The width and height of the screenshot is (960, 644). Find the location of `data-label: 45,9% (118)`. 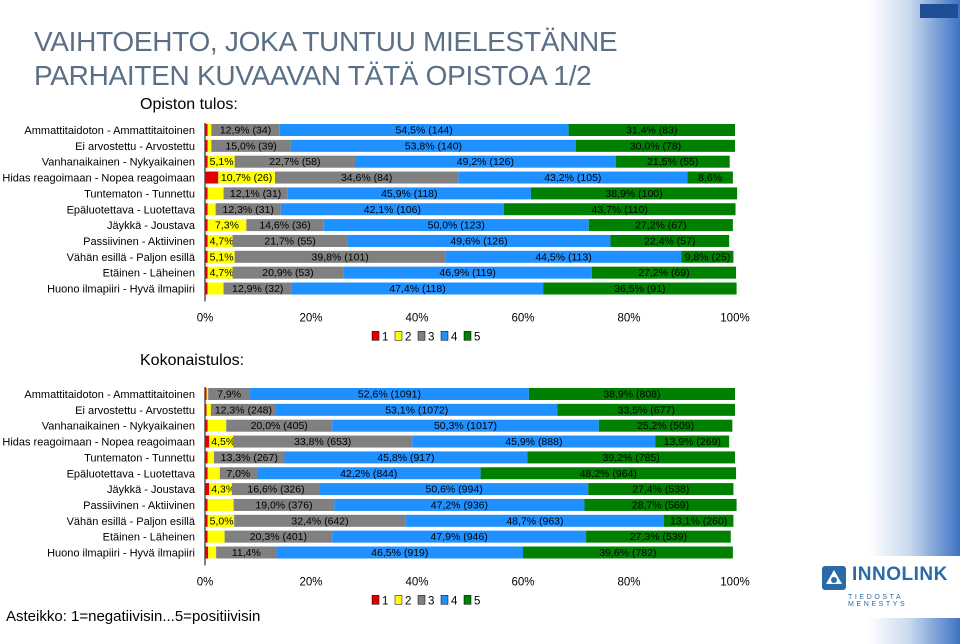

data-label: 45,9% (118) is located at coordinates (409, 194).